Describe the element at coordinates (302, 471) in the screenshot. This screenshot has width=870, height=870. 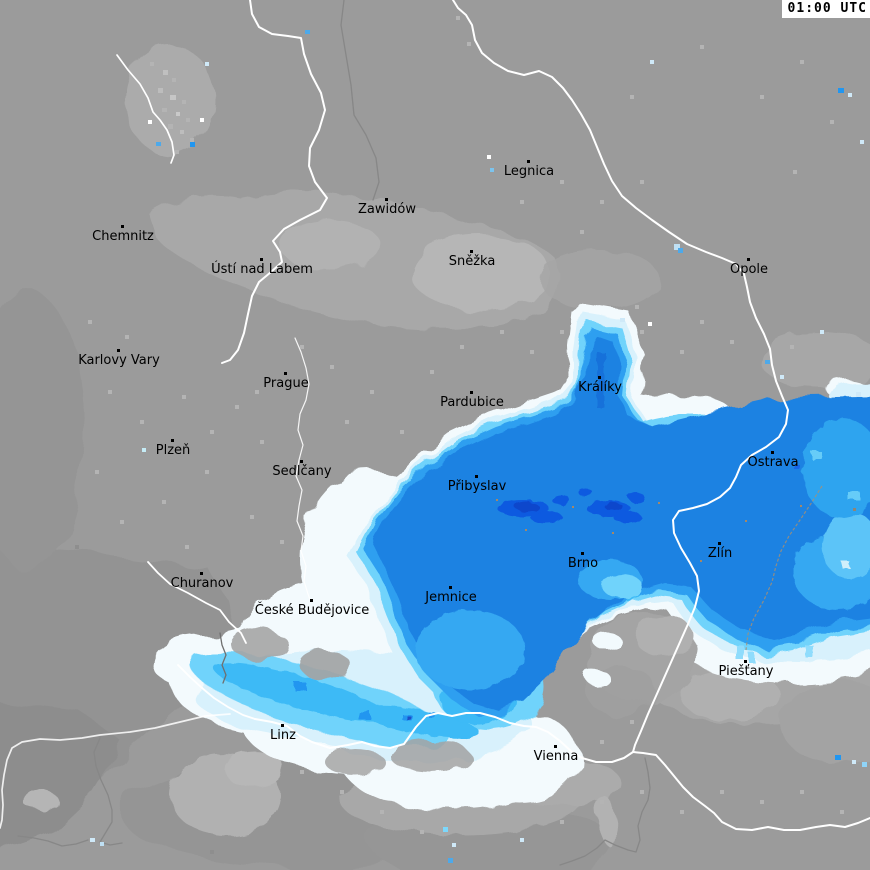
I see `city-label: Sedlčany` at that location.